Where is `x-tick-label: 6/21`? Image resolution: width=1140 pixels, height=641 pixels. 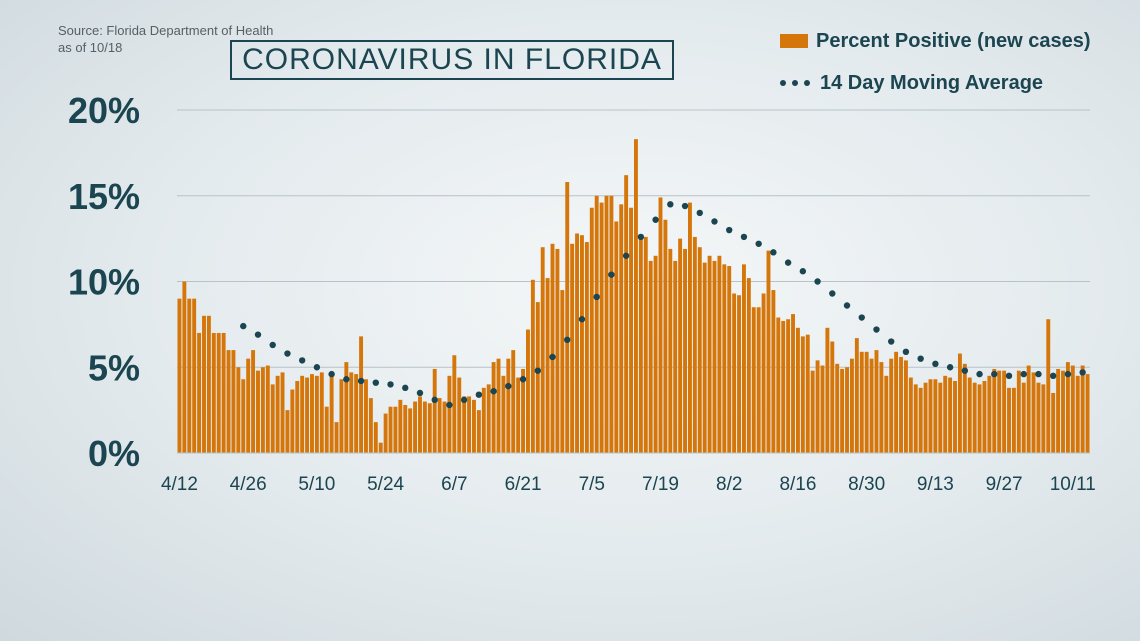
x-tick-label: 6/21 is located at coordinates (523, 484).